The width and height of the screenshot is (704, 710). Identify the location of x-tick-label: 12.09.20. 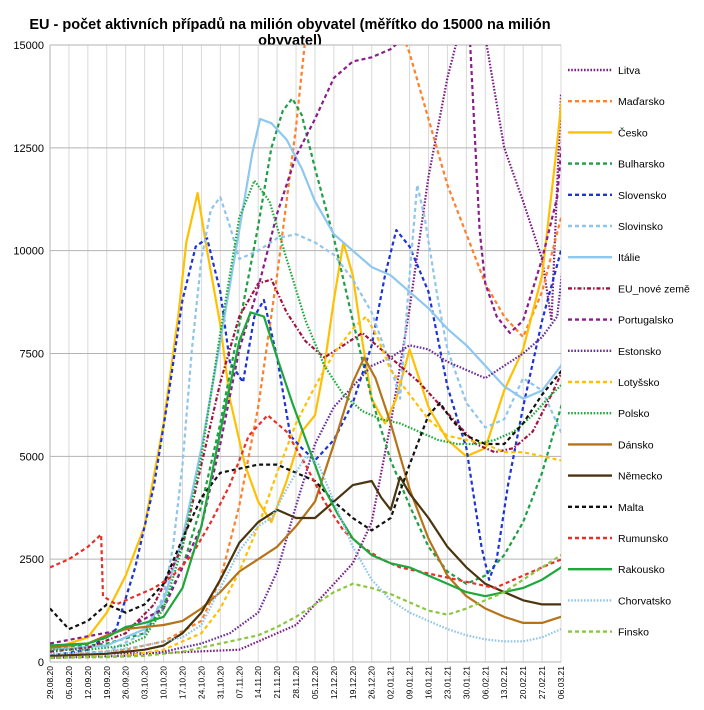
(88, 682).